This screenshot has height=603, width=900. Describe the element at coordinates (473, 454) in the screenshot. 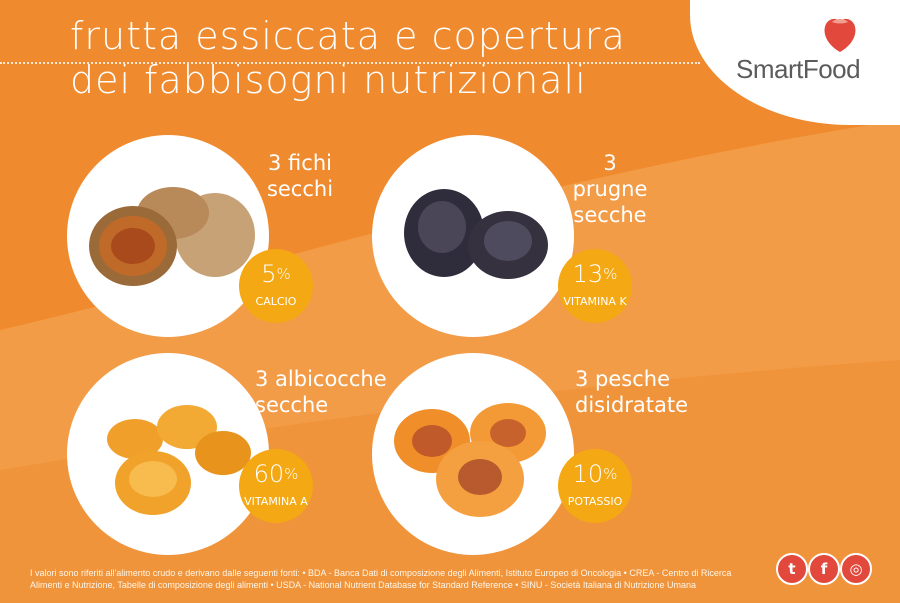

I see `fruit-image-peaches` at that location.